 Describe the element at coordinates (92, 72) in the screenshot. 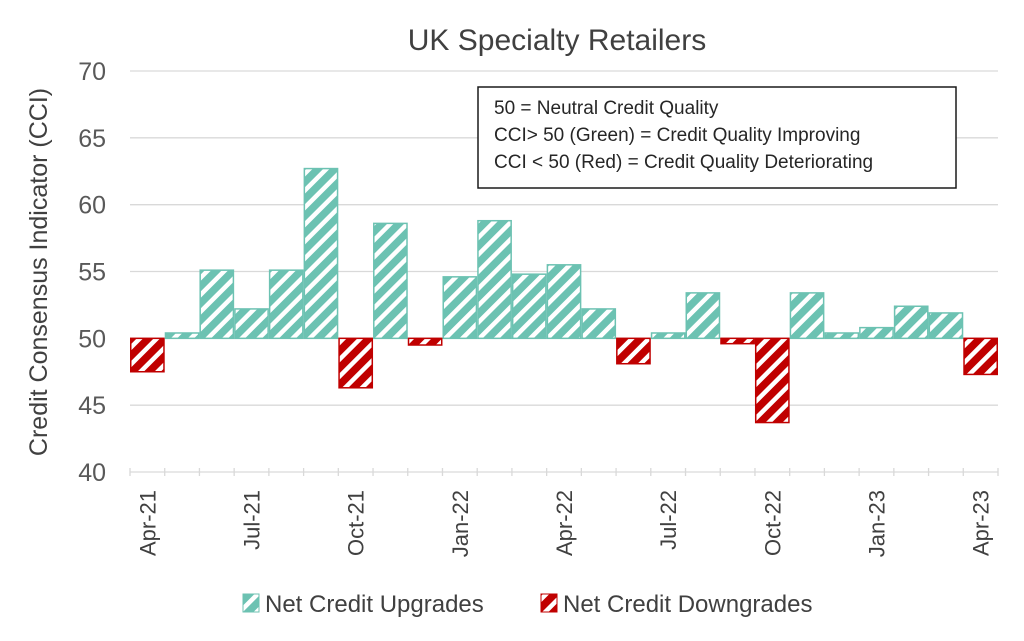

I see `y-tick-label: 70` at that location.